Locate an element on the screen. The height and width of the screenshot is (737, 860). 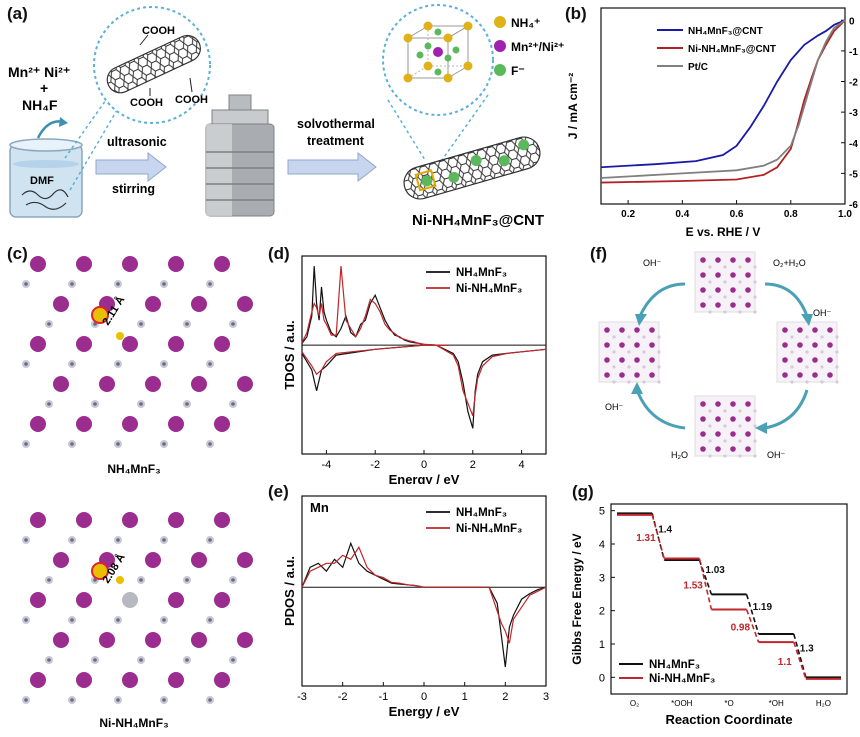
y-tick-label: 5 is located at coordinates (602, 512).